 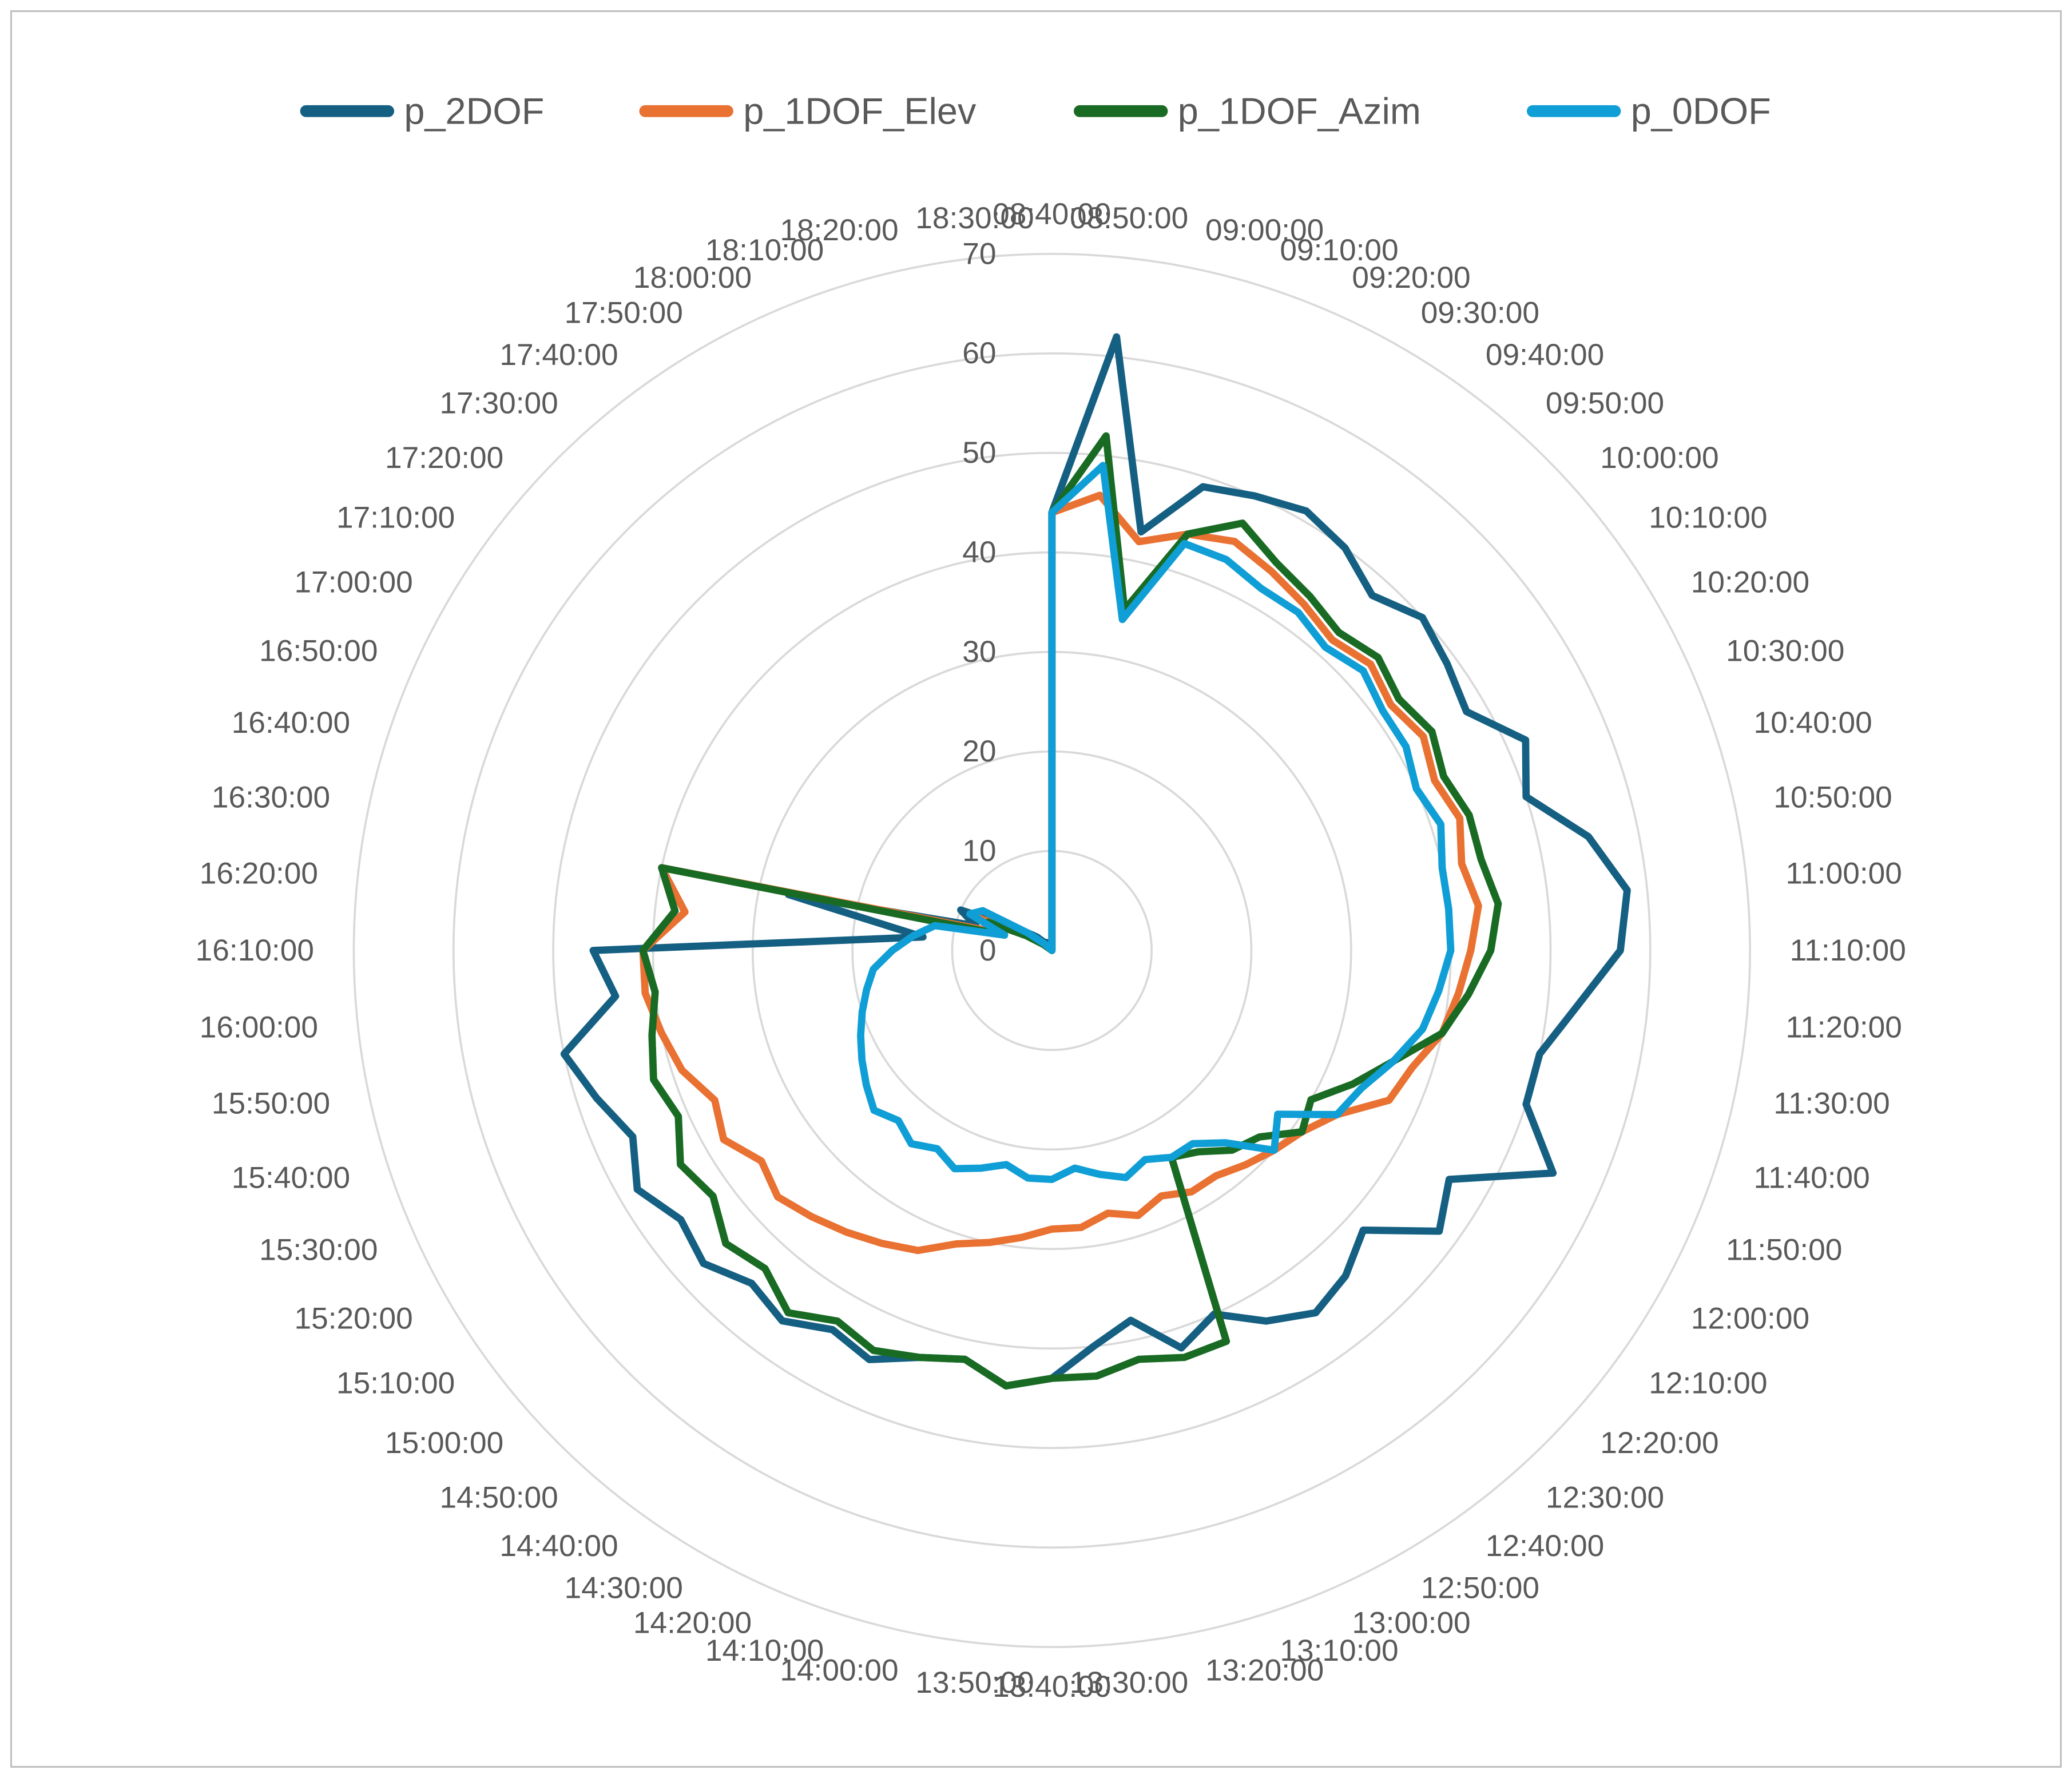 I want to click on category-label: 14:00:00, so click(x=839, y=1671).